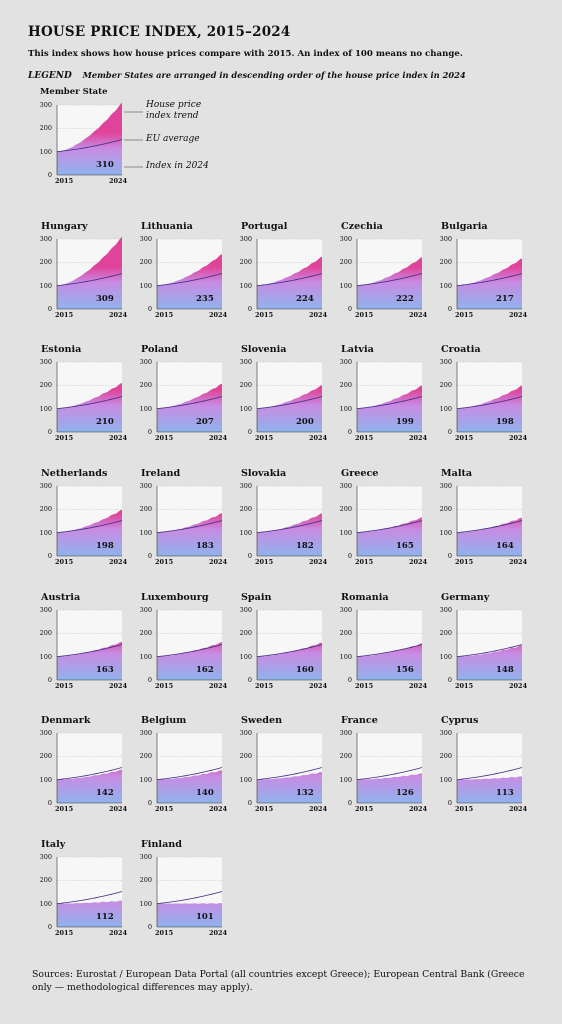 This screenshot has height=1024, width=562. Describe the element at coordinates (505, 422) in the screenshot. I see `index-2024-value: 198` at that location.